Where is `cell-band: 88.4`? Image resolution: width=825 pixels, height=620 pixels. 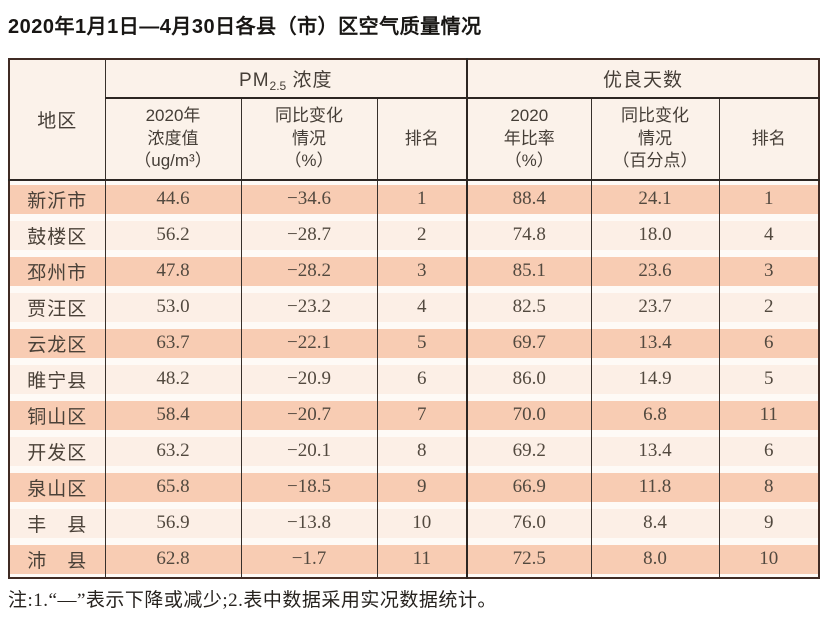
cell-band: 88.4 is located at coordinates (529, 199).